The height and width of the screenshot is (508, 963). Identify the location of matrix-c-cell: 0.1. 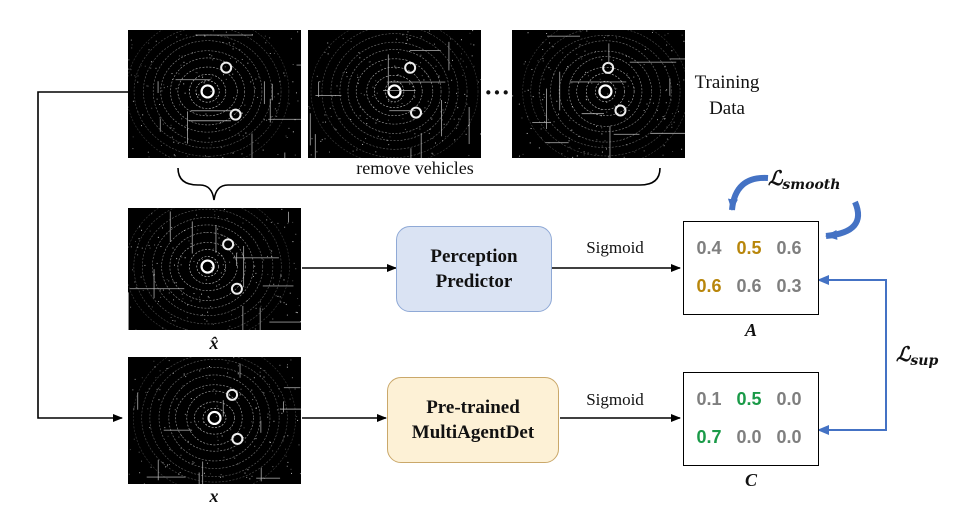
(709, 399).